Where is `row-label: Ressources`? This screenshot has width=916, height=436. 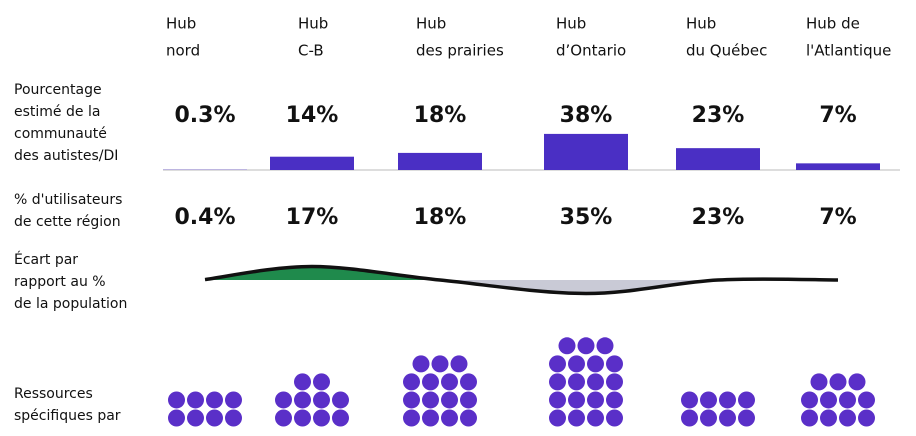 row-label: Ressources is located at coordinates (53, 394).